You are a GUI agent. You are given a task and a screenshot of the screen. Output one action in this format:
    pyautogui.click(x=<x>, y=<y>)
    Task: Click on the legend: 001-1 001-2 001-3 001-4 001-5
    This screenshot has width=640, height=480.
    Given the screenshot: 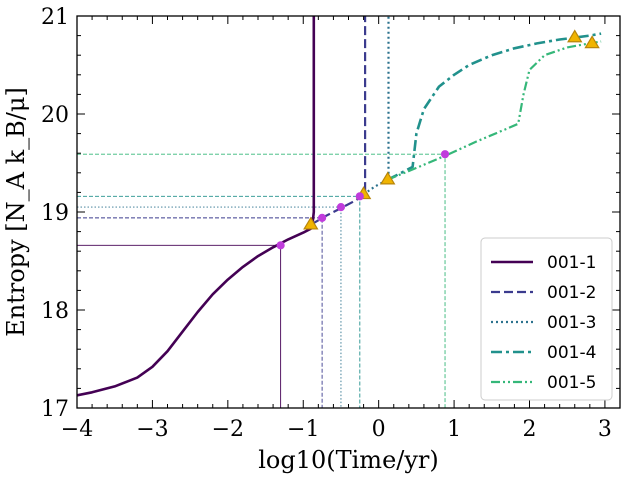 What is the action you would take?
    pyautogui.click(x=546, y=319)
    